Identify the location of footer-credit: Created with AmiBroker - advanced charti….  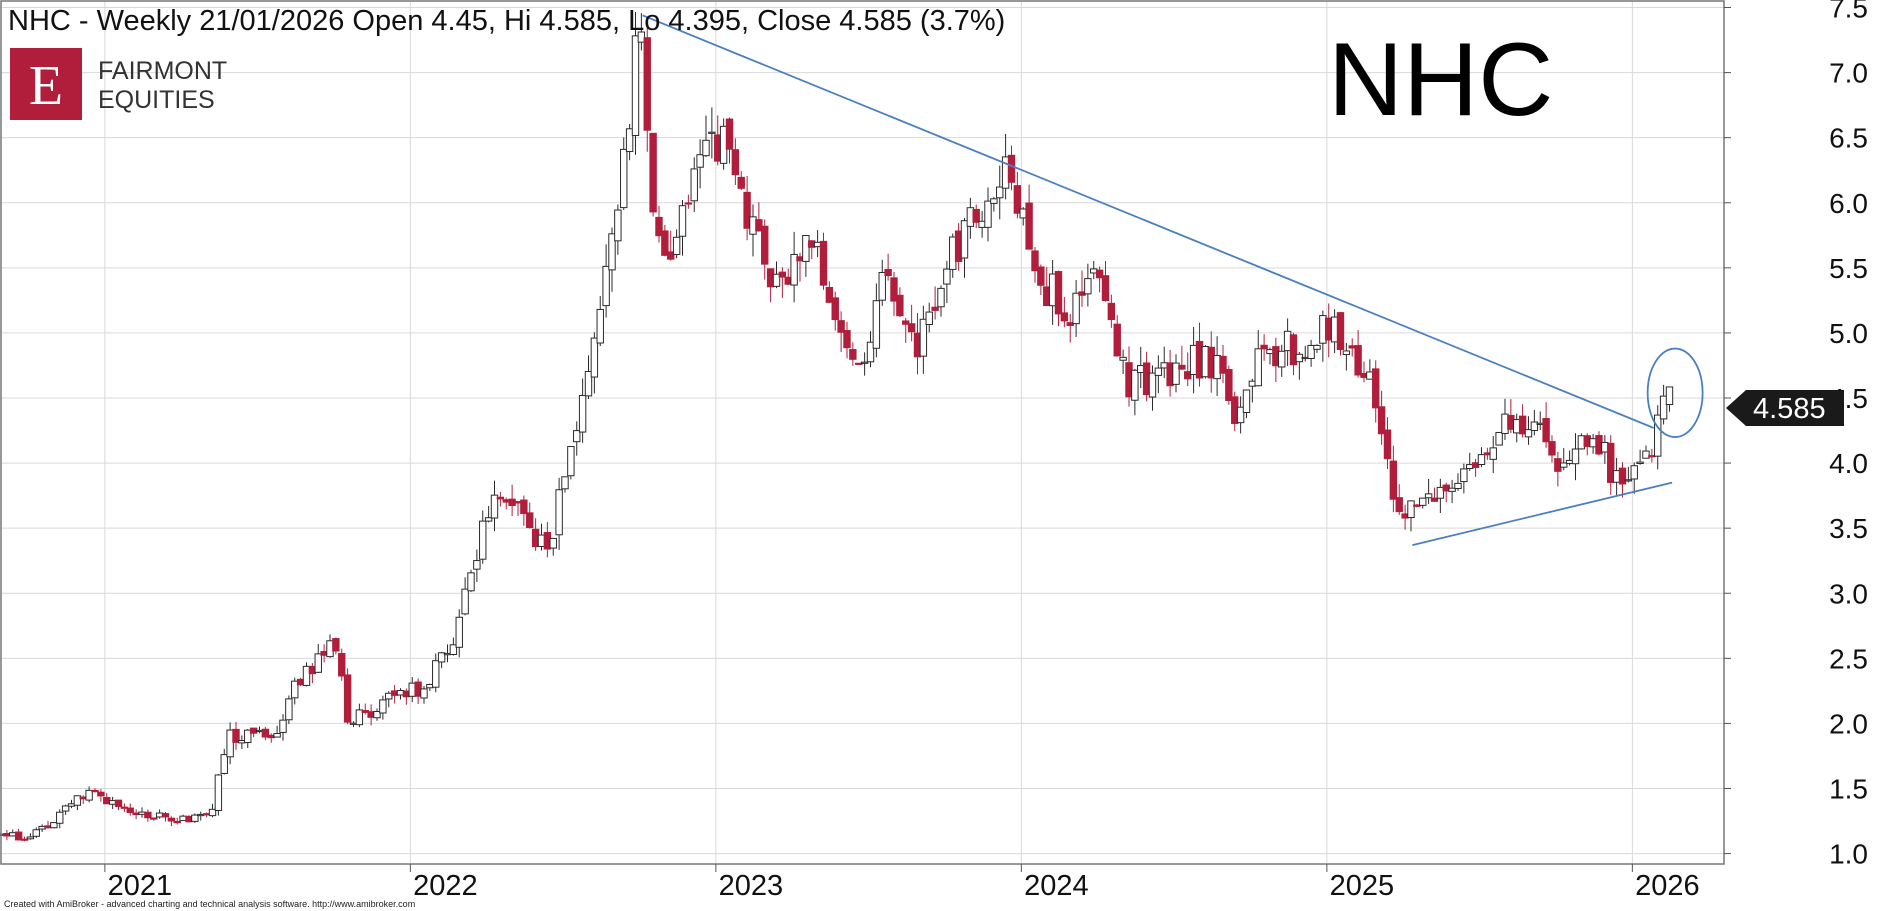
(209, 904).